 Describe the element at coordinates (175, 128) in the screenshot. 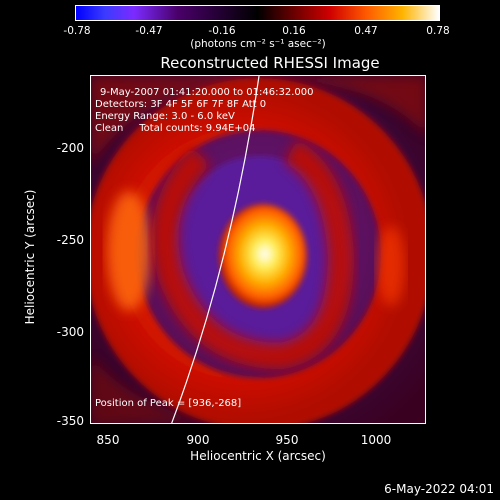

I see `info-line-4: Clean Total counts: 9.94E+04` at that location.